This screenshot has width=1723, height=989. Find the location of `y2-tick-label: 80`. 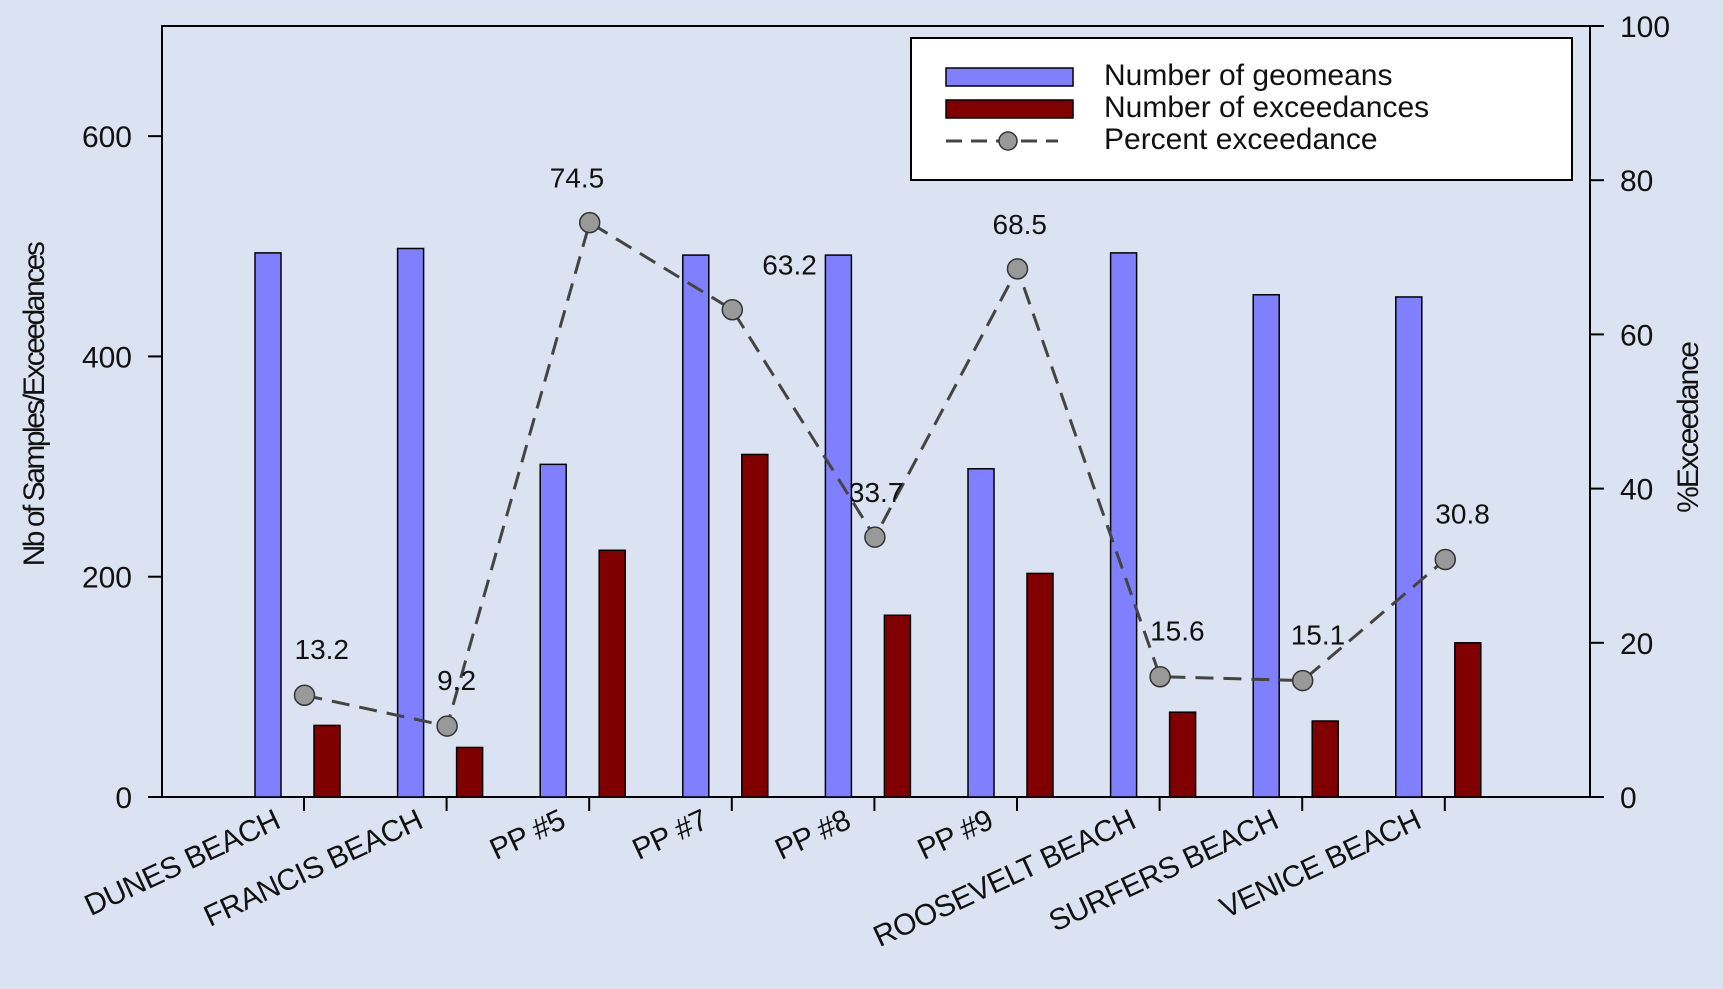

y2-tick-label: 80 is located at coordinates (1636, 181).